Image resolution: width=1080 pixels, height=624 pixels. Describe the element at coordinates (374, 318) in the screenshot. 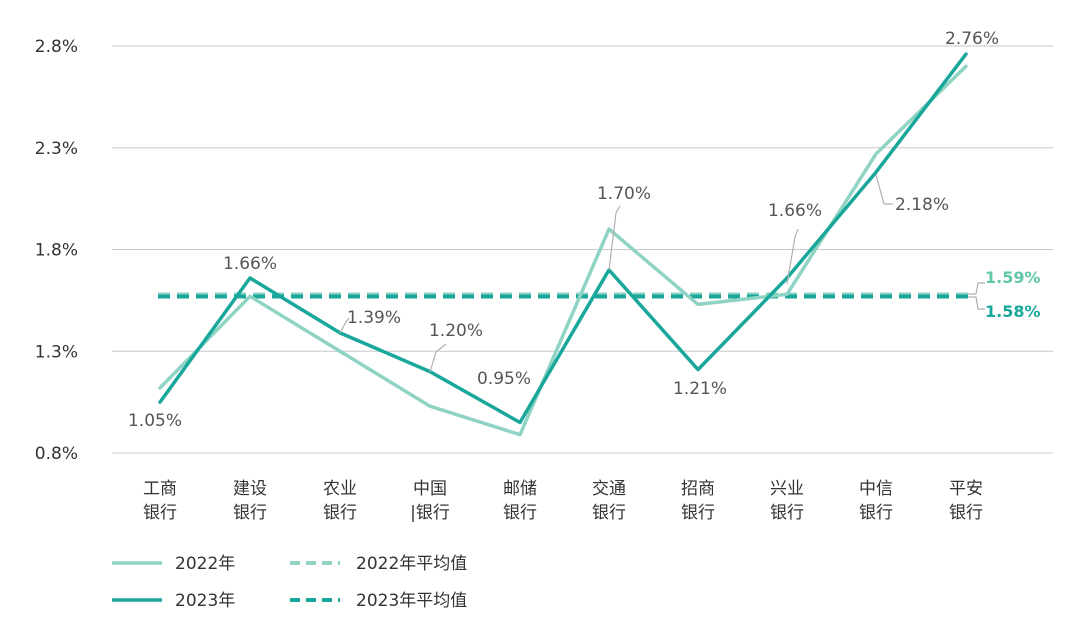

I see `data-label: 1.39%` at that location.